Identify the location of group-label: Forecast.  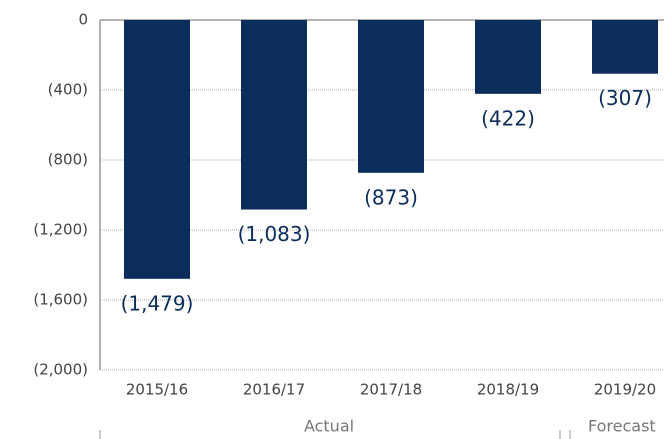
(622, 426).